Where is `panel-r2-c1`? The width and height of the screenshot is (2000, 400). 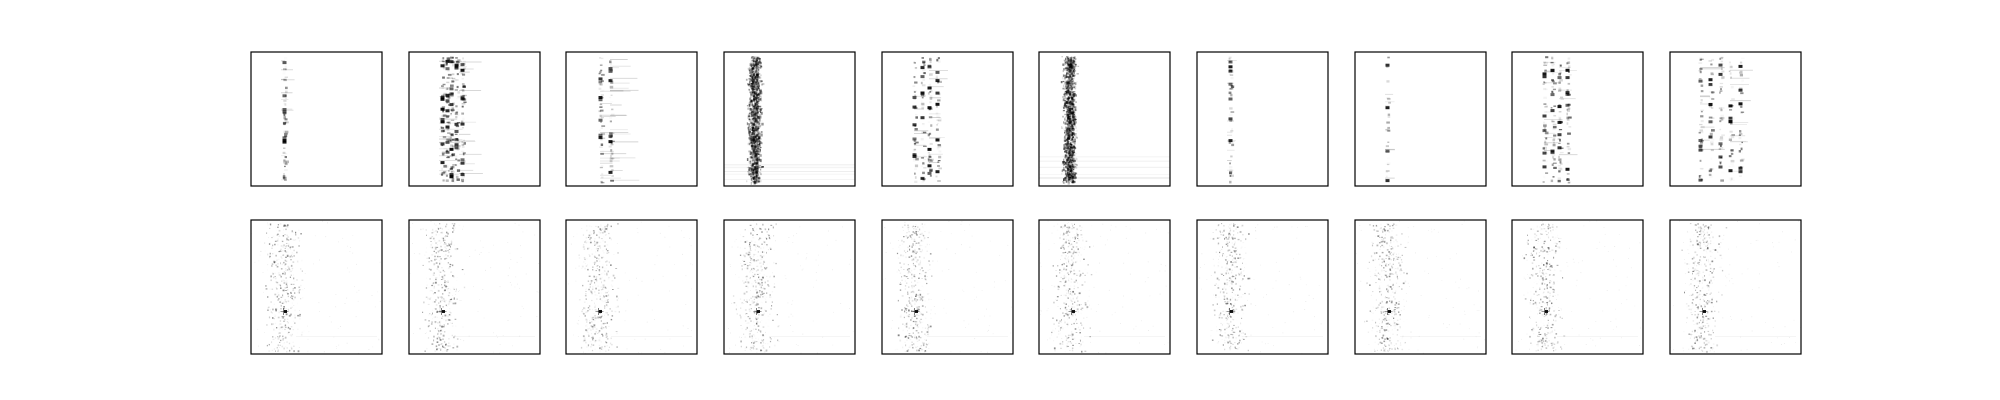
panel-r2-c1 is located at coordinates (316, 287).